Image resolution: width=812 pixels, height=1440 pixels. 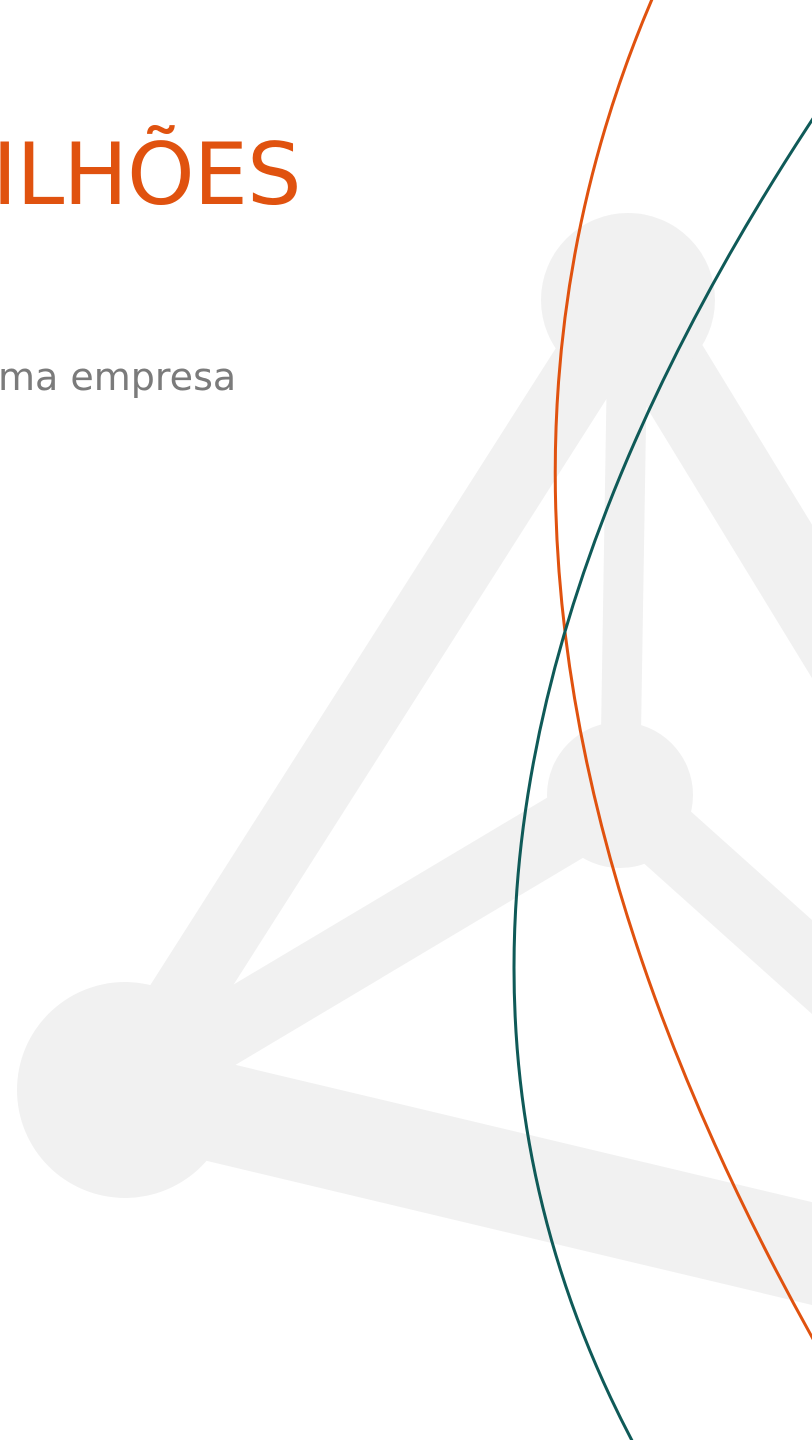 What do you see at coordinates (628, 300) in the screenshot?
I see `node-top` at bounding box center [628, 300].